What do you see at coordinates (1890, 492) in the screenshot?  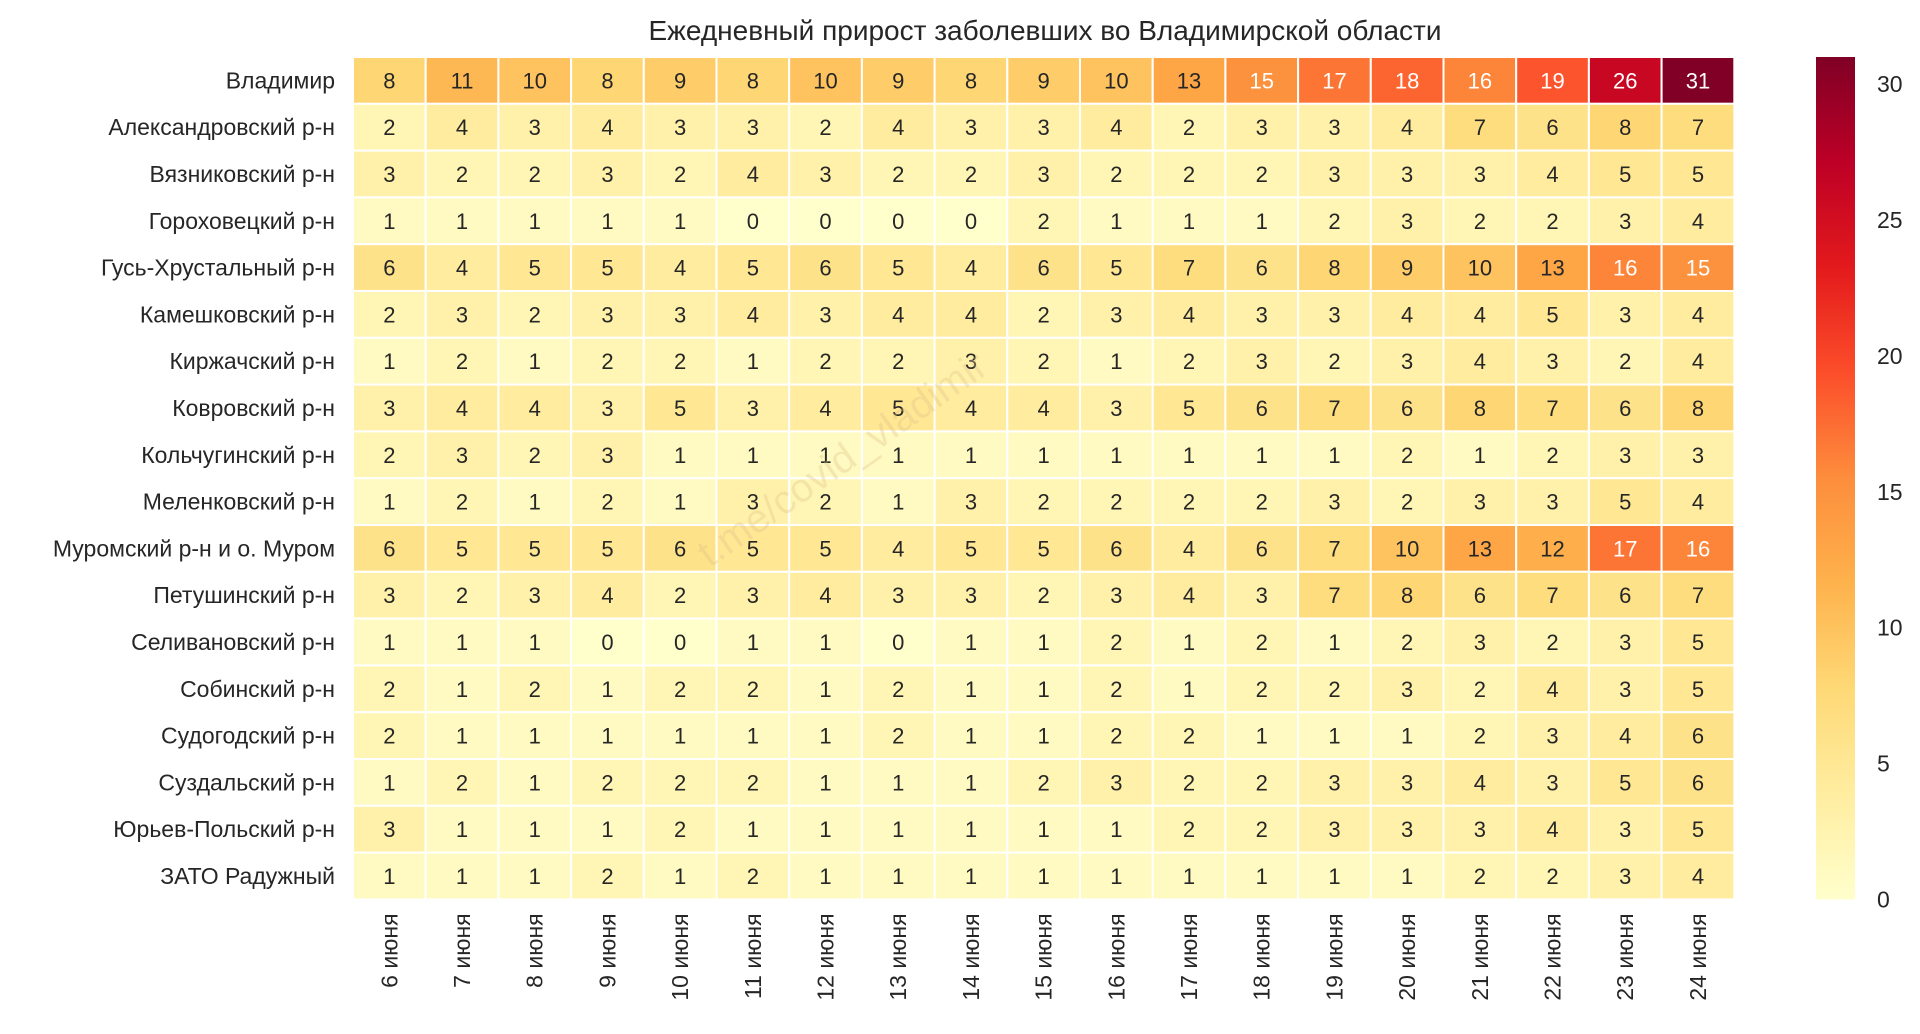 I see `colorbar-tick-label: 15` at bounding box center [1890, 492].